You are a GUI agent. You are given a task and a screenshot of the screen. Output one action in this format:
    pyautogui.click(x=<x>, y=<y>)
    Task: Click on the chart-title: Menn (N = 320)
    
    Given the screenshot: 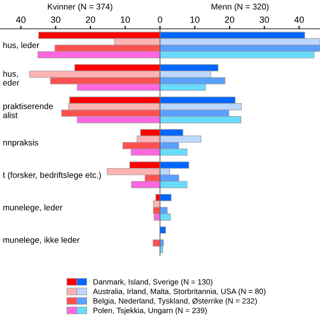 What is the action you would take?
    pyautogui.click(x=240, y=7)
    